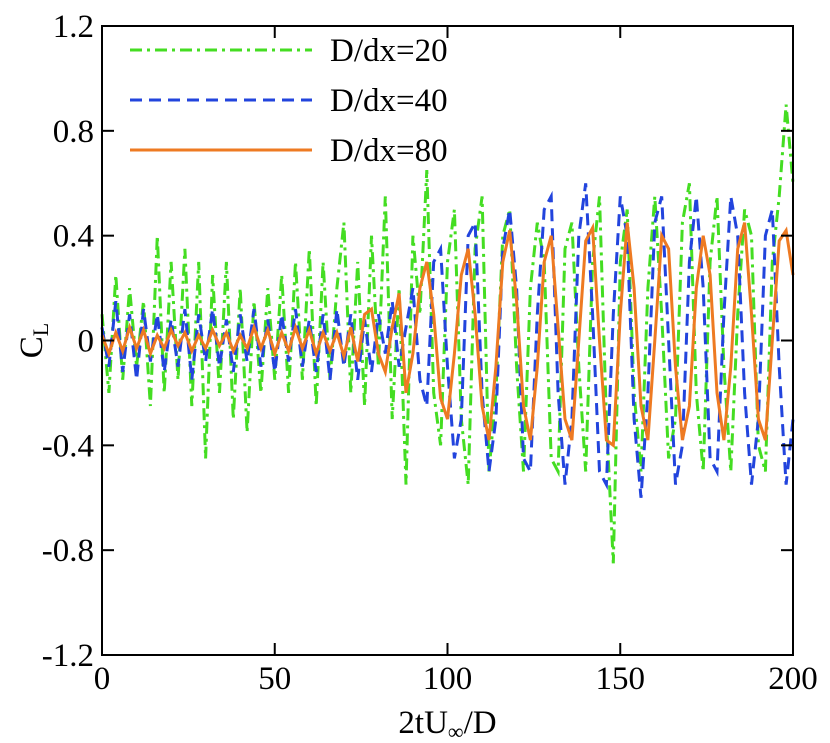 This screenshot has height=743, width=830. Describe the element at coordinates (389, 101) in the screenshot. I see `legend-label: D/dx=40` at that location.